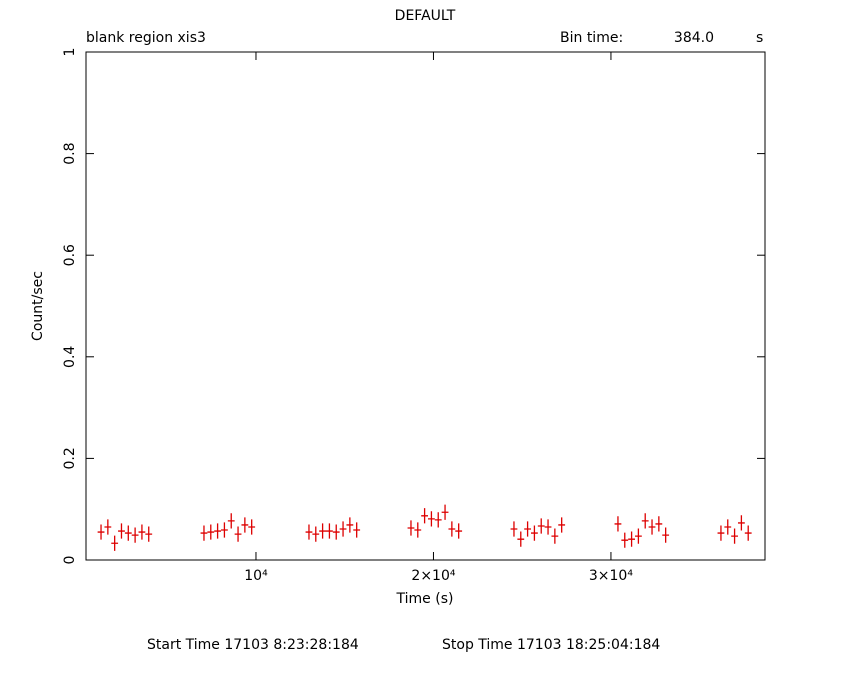 Image resolution: width=850 pixels, height=680 pixels. Describe the element at coordinates (551, 645) in the screenshot. I see `stop-time: Stop Time 17103 18:25:04:184` at that location.